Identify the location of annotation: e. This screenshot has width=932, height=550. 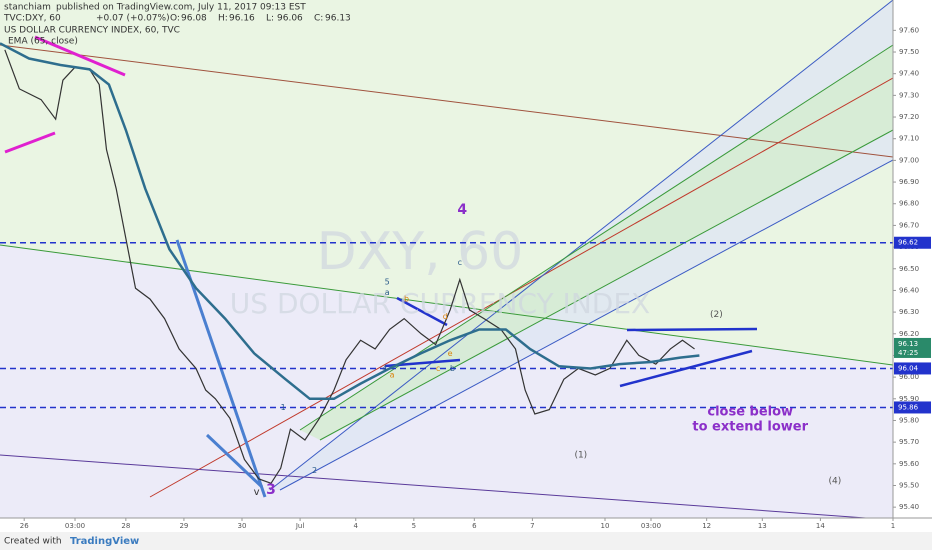
(450, 353).